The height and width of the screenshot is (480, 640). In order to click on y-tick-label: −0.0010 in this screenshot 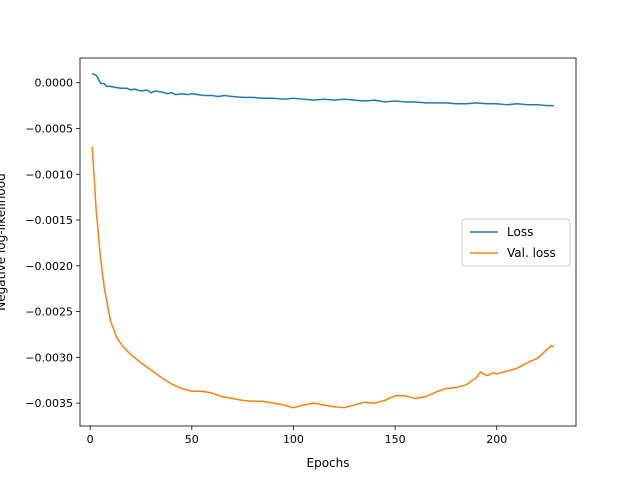, I will do `click(49, 174)`.